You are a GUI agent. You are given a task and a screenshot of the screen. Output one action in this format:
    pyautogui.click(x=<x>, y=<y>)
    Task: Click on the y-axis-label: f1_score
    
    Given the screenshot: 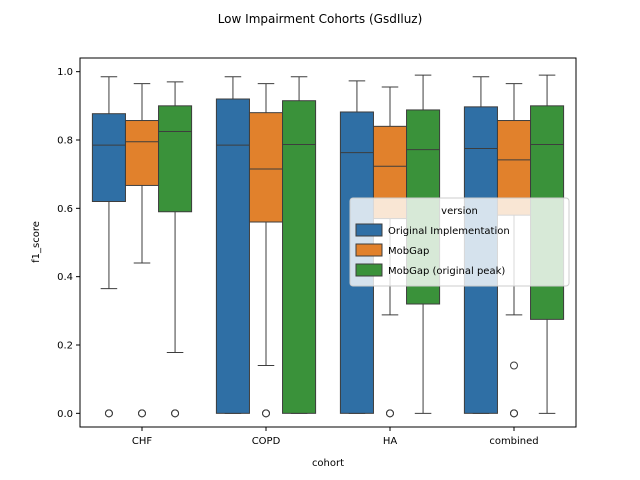 What is the action you would take?
    pyautogui.click(x=36, y=242)
    